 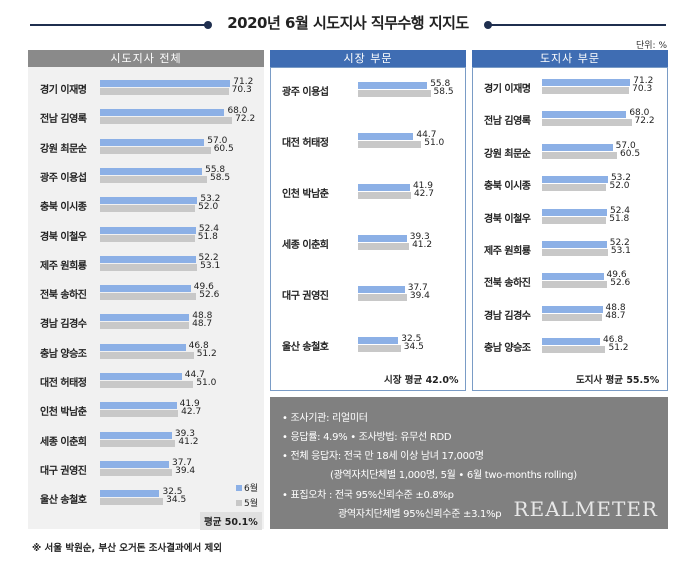 What do you see at coordinates (305, 92) in the screenshot?
I see `category-label: 광주 이용섭` at bounding box center [305, 92].